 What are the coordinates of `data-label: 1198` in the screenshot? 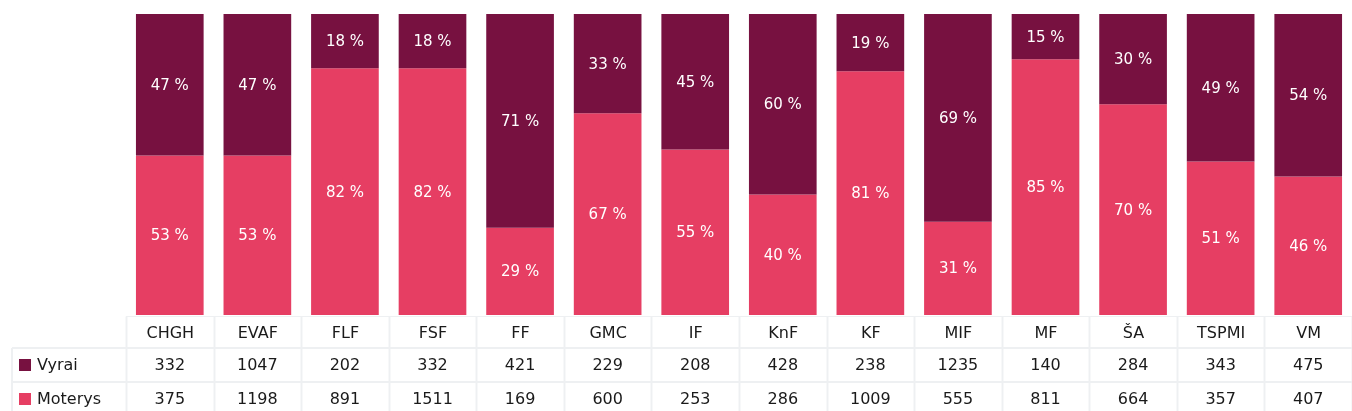 It's located at (257, 398).